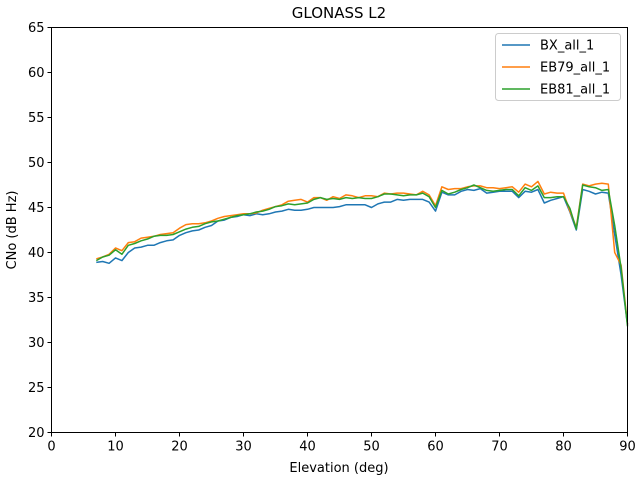 This screenshot has height=480, width=640. Describe the element at coordinates (627, 447) in the screenshot. I see `x-tick-label: 90` at that location.